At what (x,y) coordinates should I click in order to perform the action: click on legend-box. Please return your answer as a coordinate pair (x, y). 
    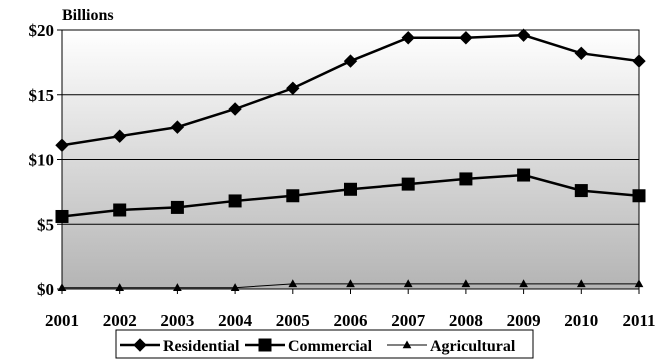
    Looking at the image, I should click on (324, 344).